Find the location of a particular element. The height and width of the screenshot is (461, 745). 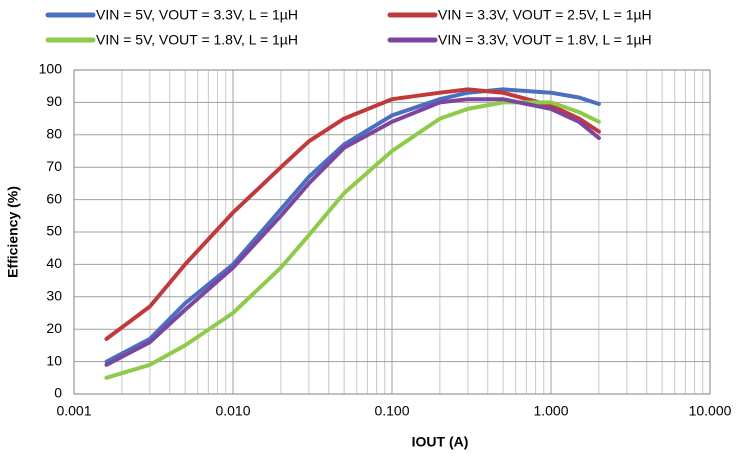

y-tick-label: 40 is located at coordinates (54, 263).